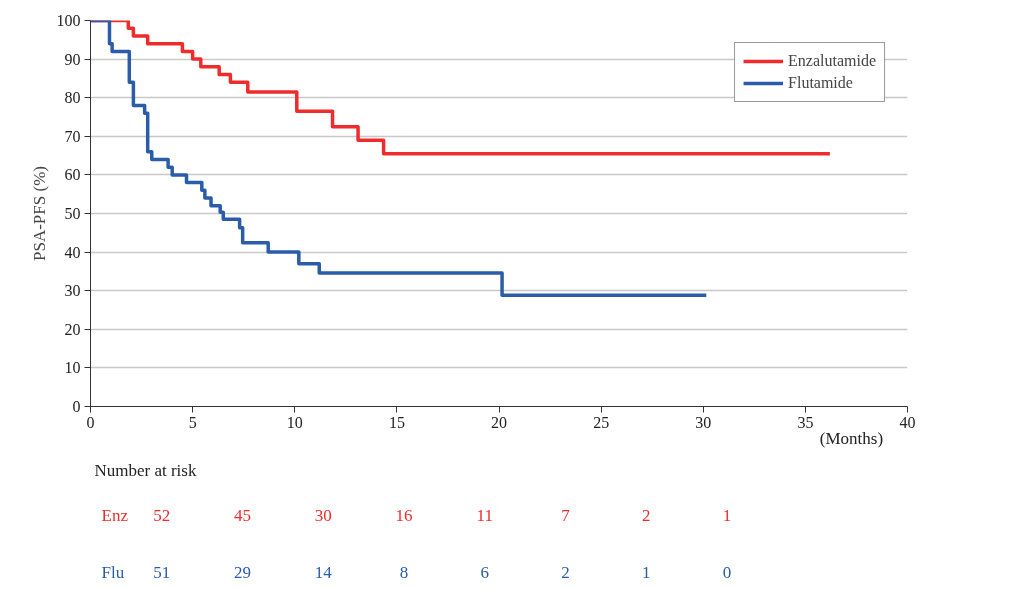 This screenshot has width=1033, height=589. Describe the element at coordinates (90, 422) in the screenshot. I see `x-tick-label: 0` at that location.